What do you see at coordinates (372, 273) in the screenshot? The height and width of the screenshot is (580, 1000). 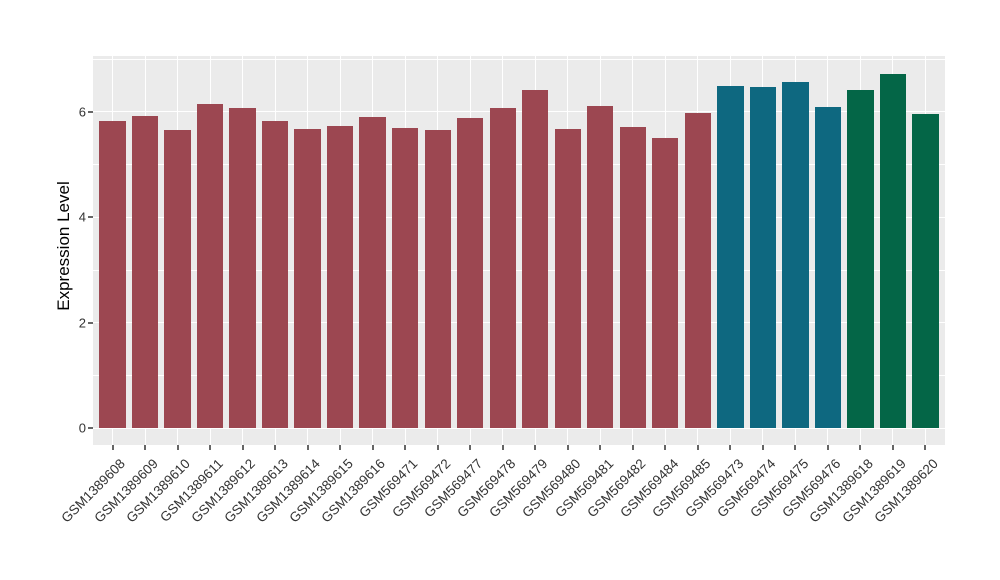 I see `bar-GSM1389616` at bounding box center [372, 273].